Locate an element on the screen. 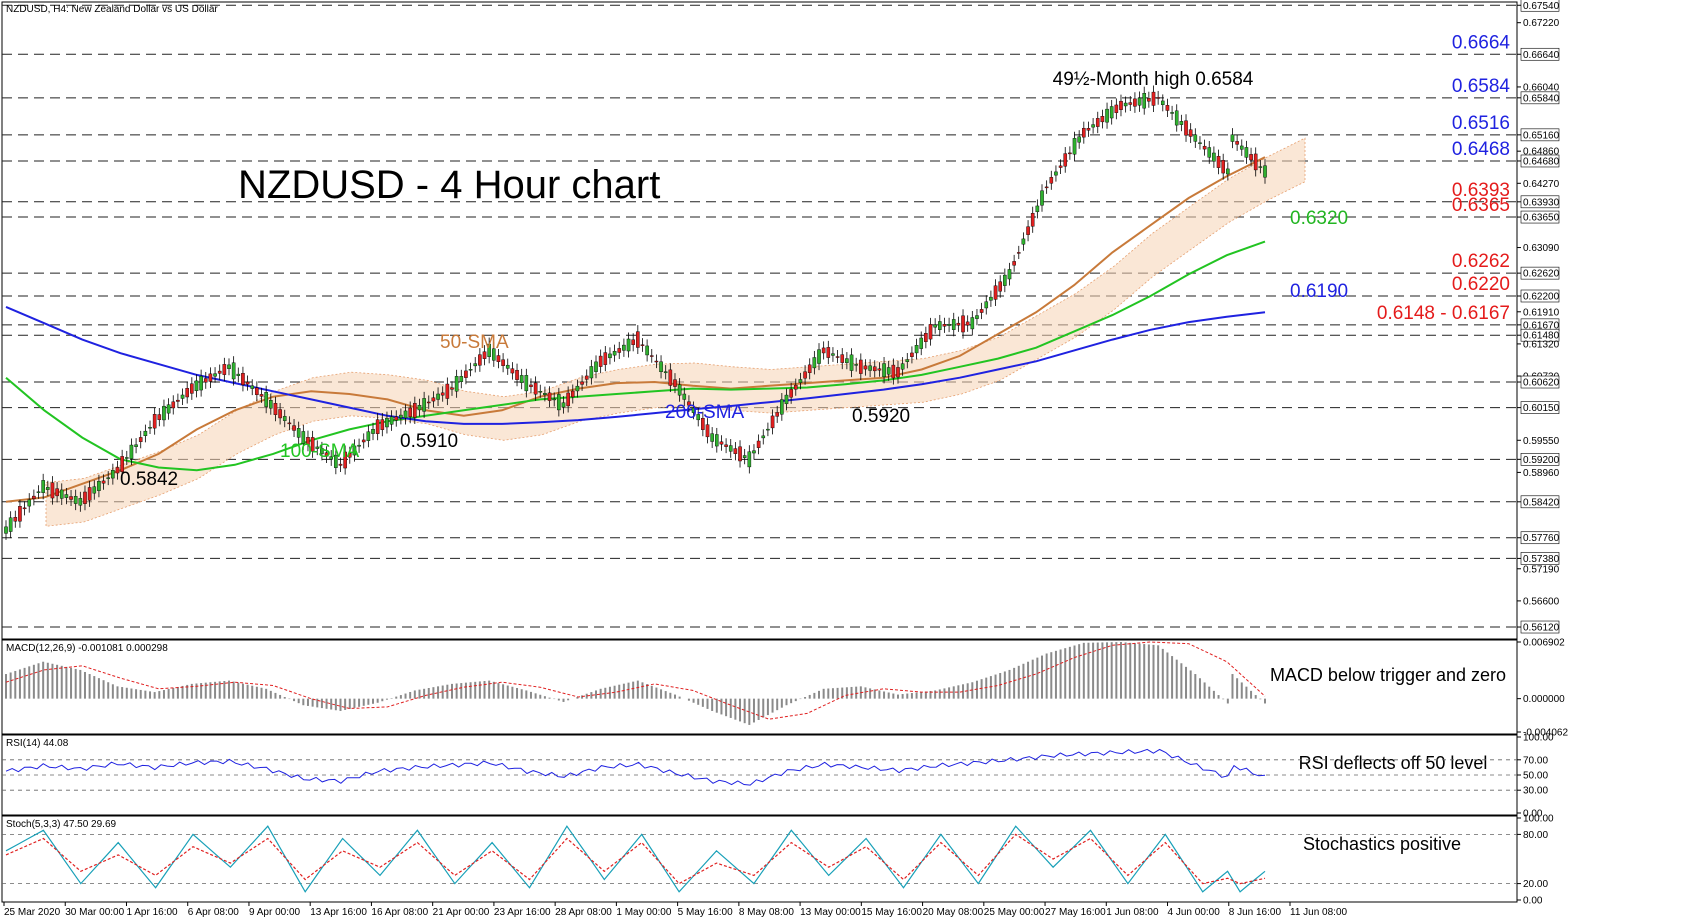  annotation-label: 200-SMA is located at coordinates (705, 412).